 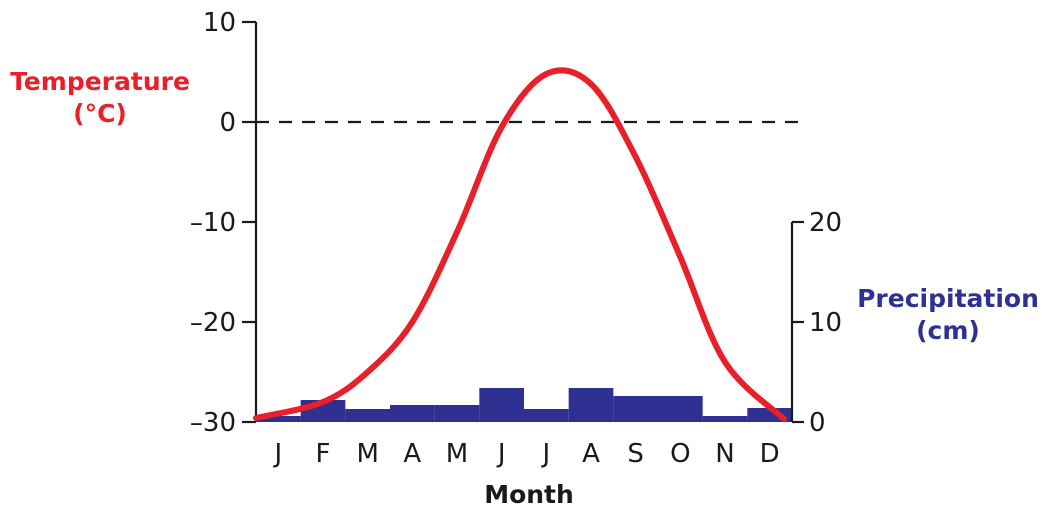 I want to click on month-label: D, so click(x=770, y=454).